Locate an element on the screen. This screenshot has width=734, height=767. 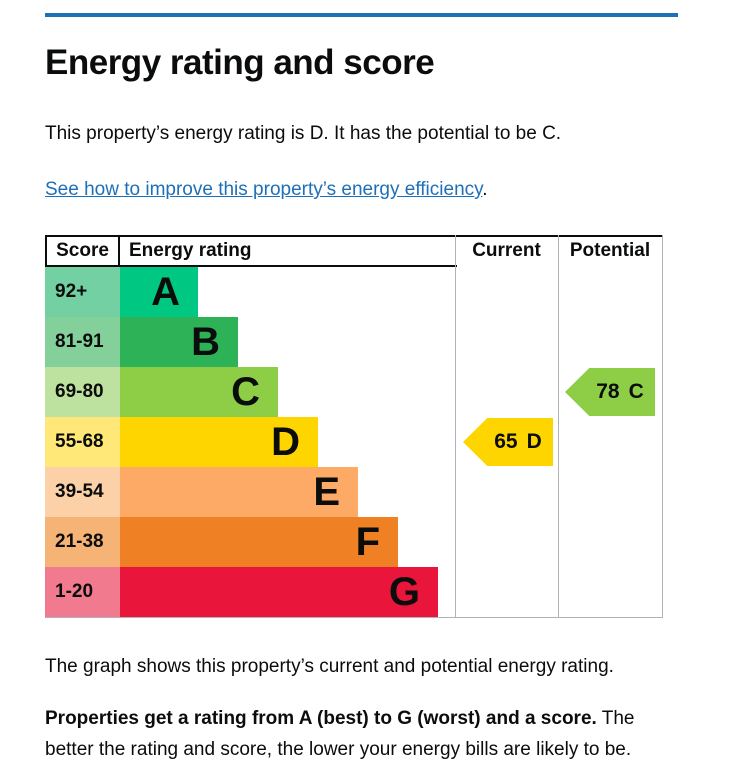
current-column-divider is located at coordinates (455, 426).